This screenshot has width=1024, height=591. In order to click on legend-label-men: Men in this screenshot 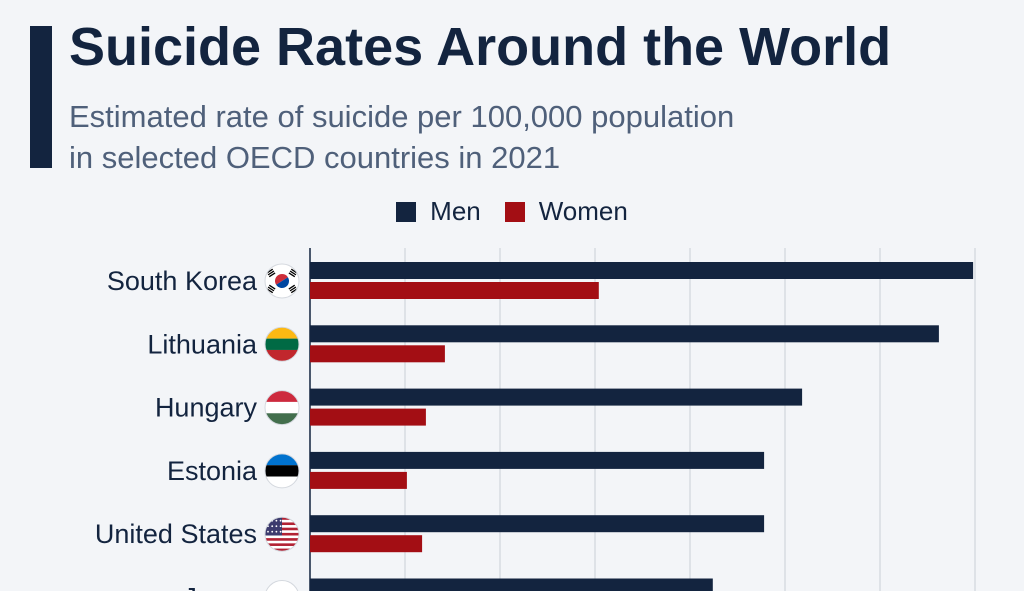, I will do `click(455, 211)`.